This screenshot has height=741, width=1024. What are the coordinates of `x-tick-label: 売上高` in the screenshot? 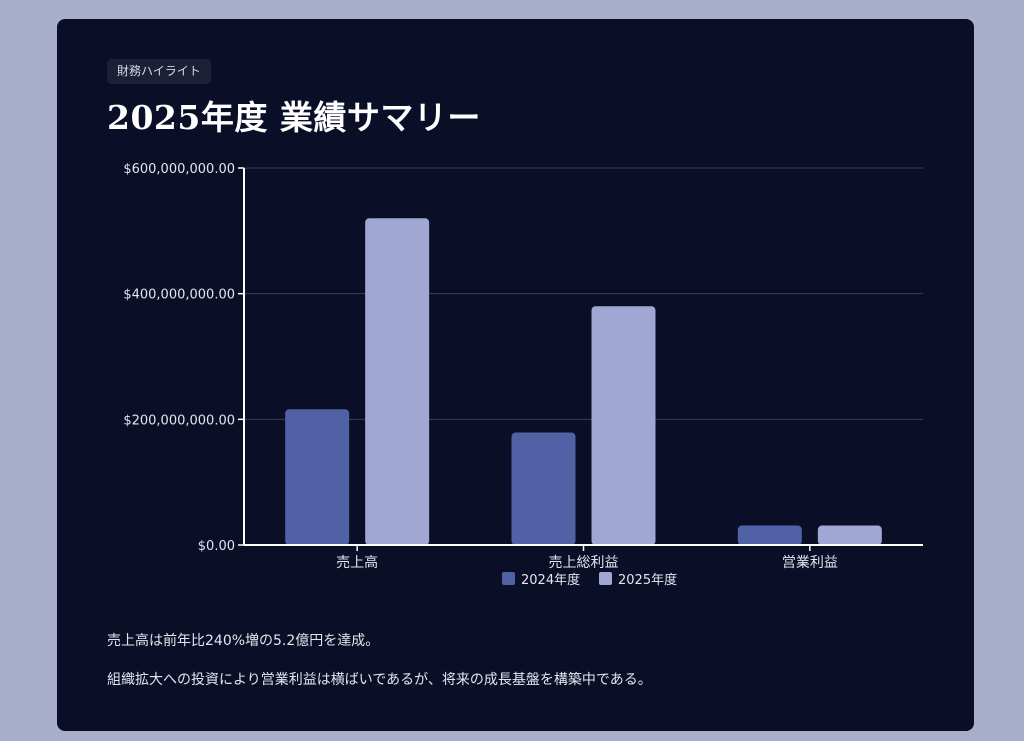 It's located at (357, 562).